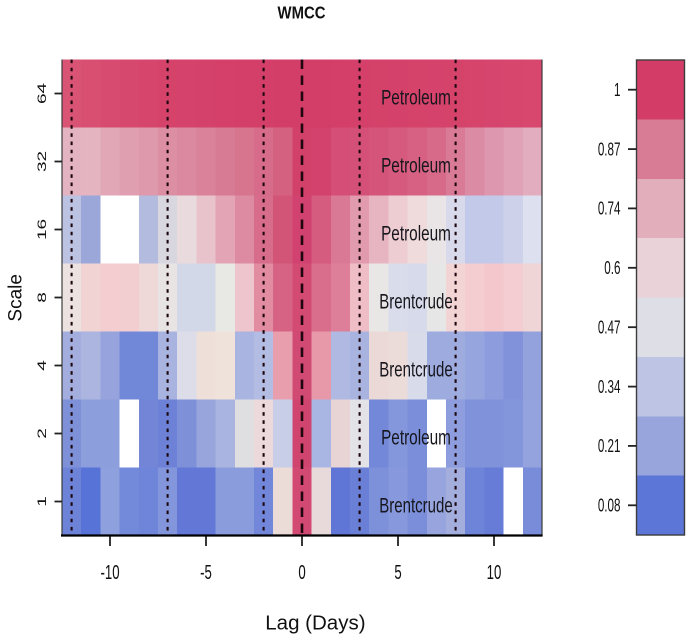  Describe the element at coordinates (302, 12) in the screenshot. I see `svg-text: WMCC` at that location.